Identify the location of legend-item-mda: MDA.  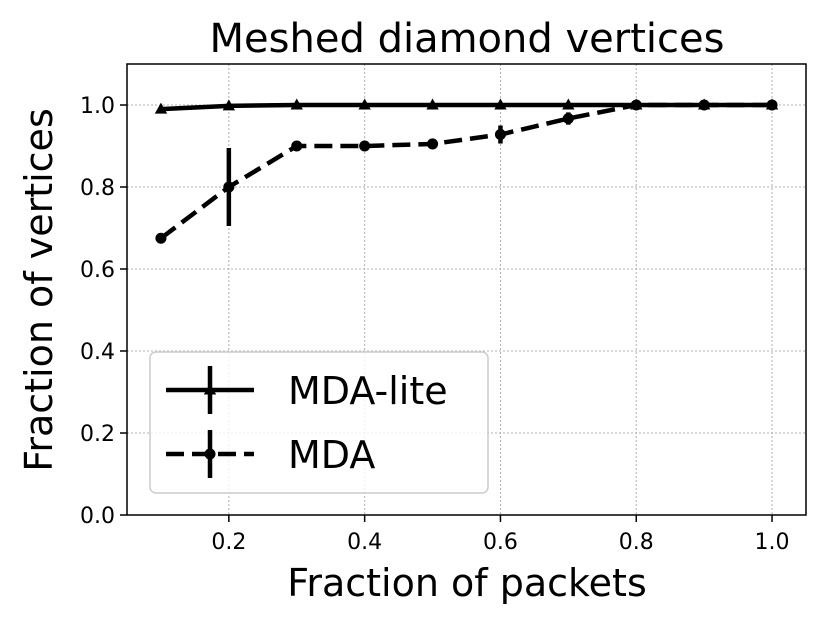
(270, 454).